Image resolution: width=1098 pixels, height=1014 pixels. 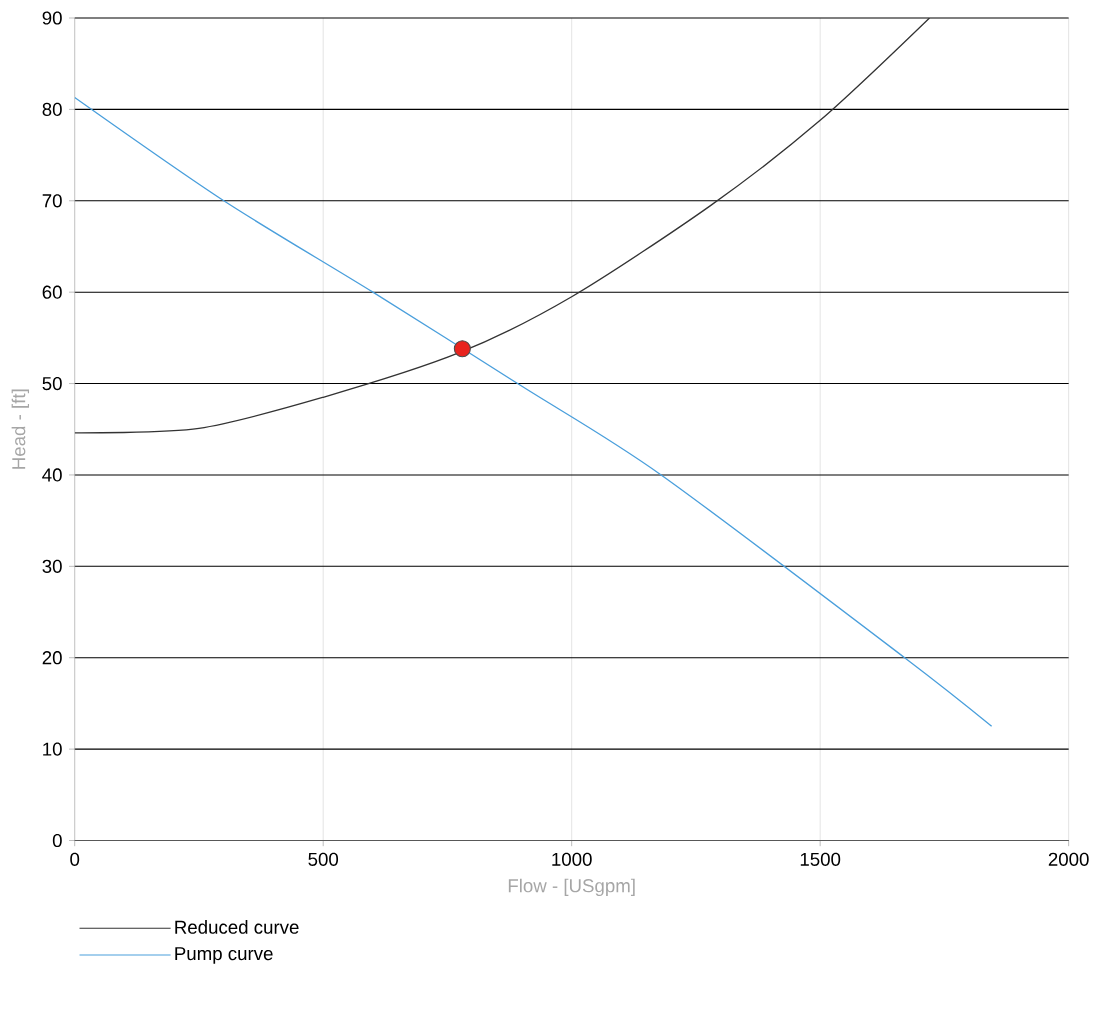 What do you see at coordinates (52, 749) in the screenshot?
I see `y-tick-label: 10` at bounding box center [52, 749].